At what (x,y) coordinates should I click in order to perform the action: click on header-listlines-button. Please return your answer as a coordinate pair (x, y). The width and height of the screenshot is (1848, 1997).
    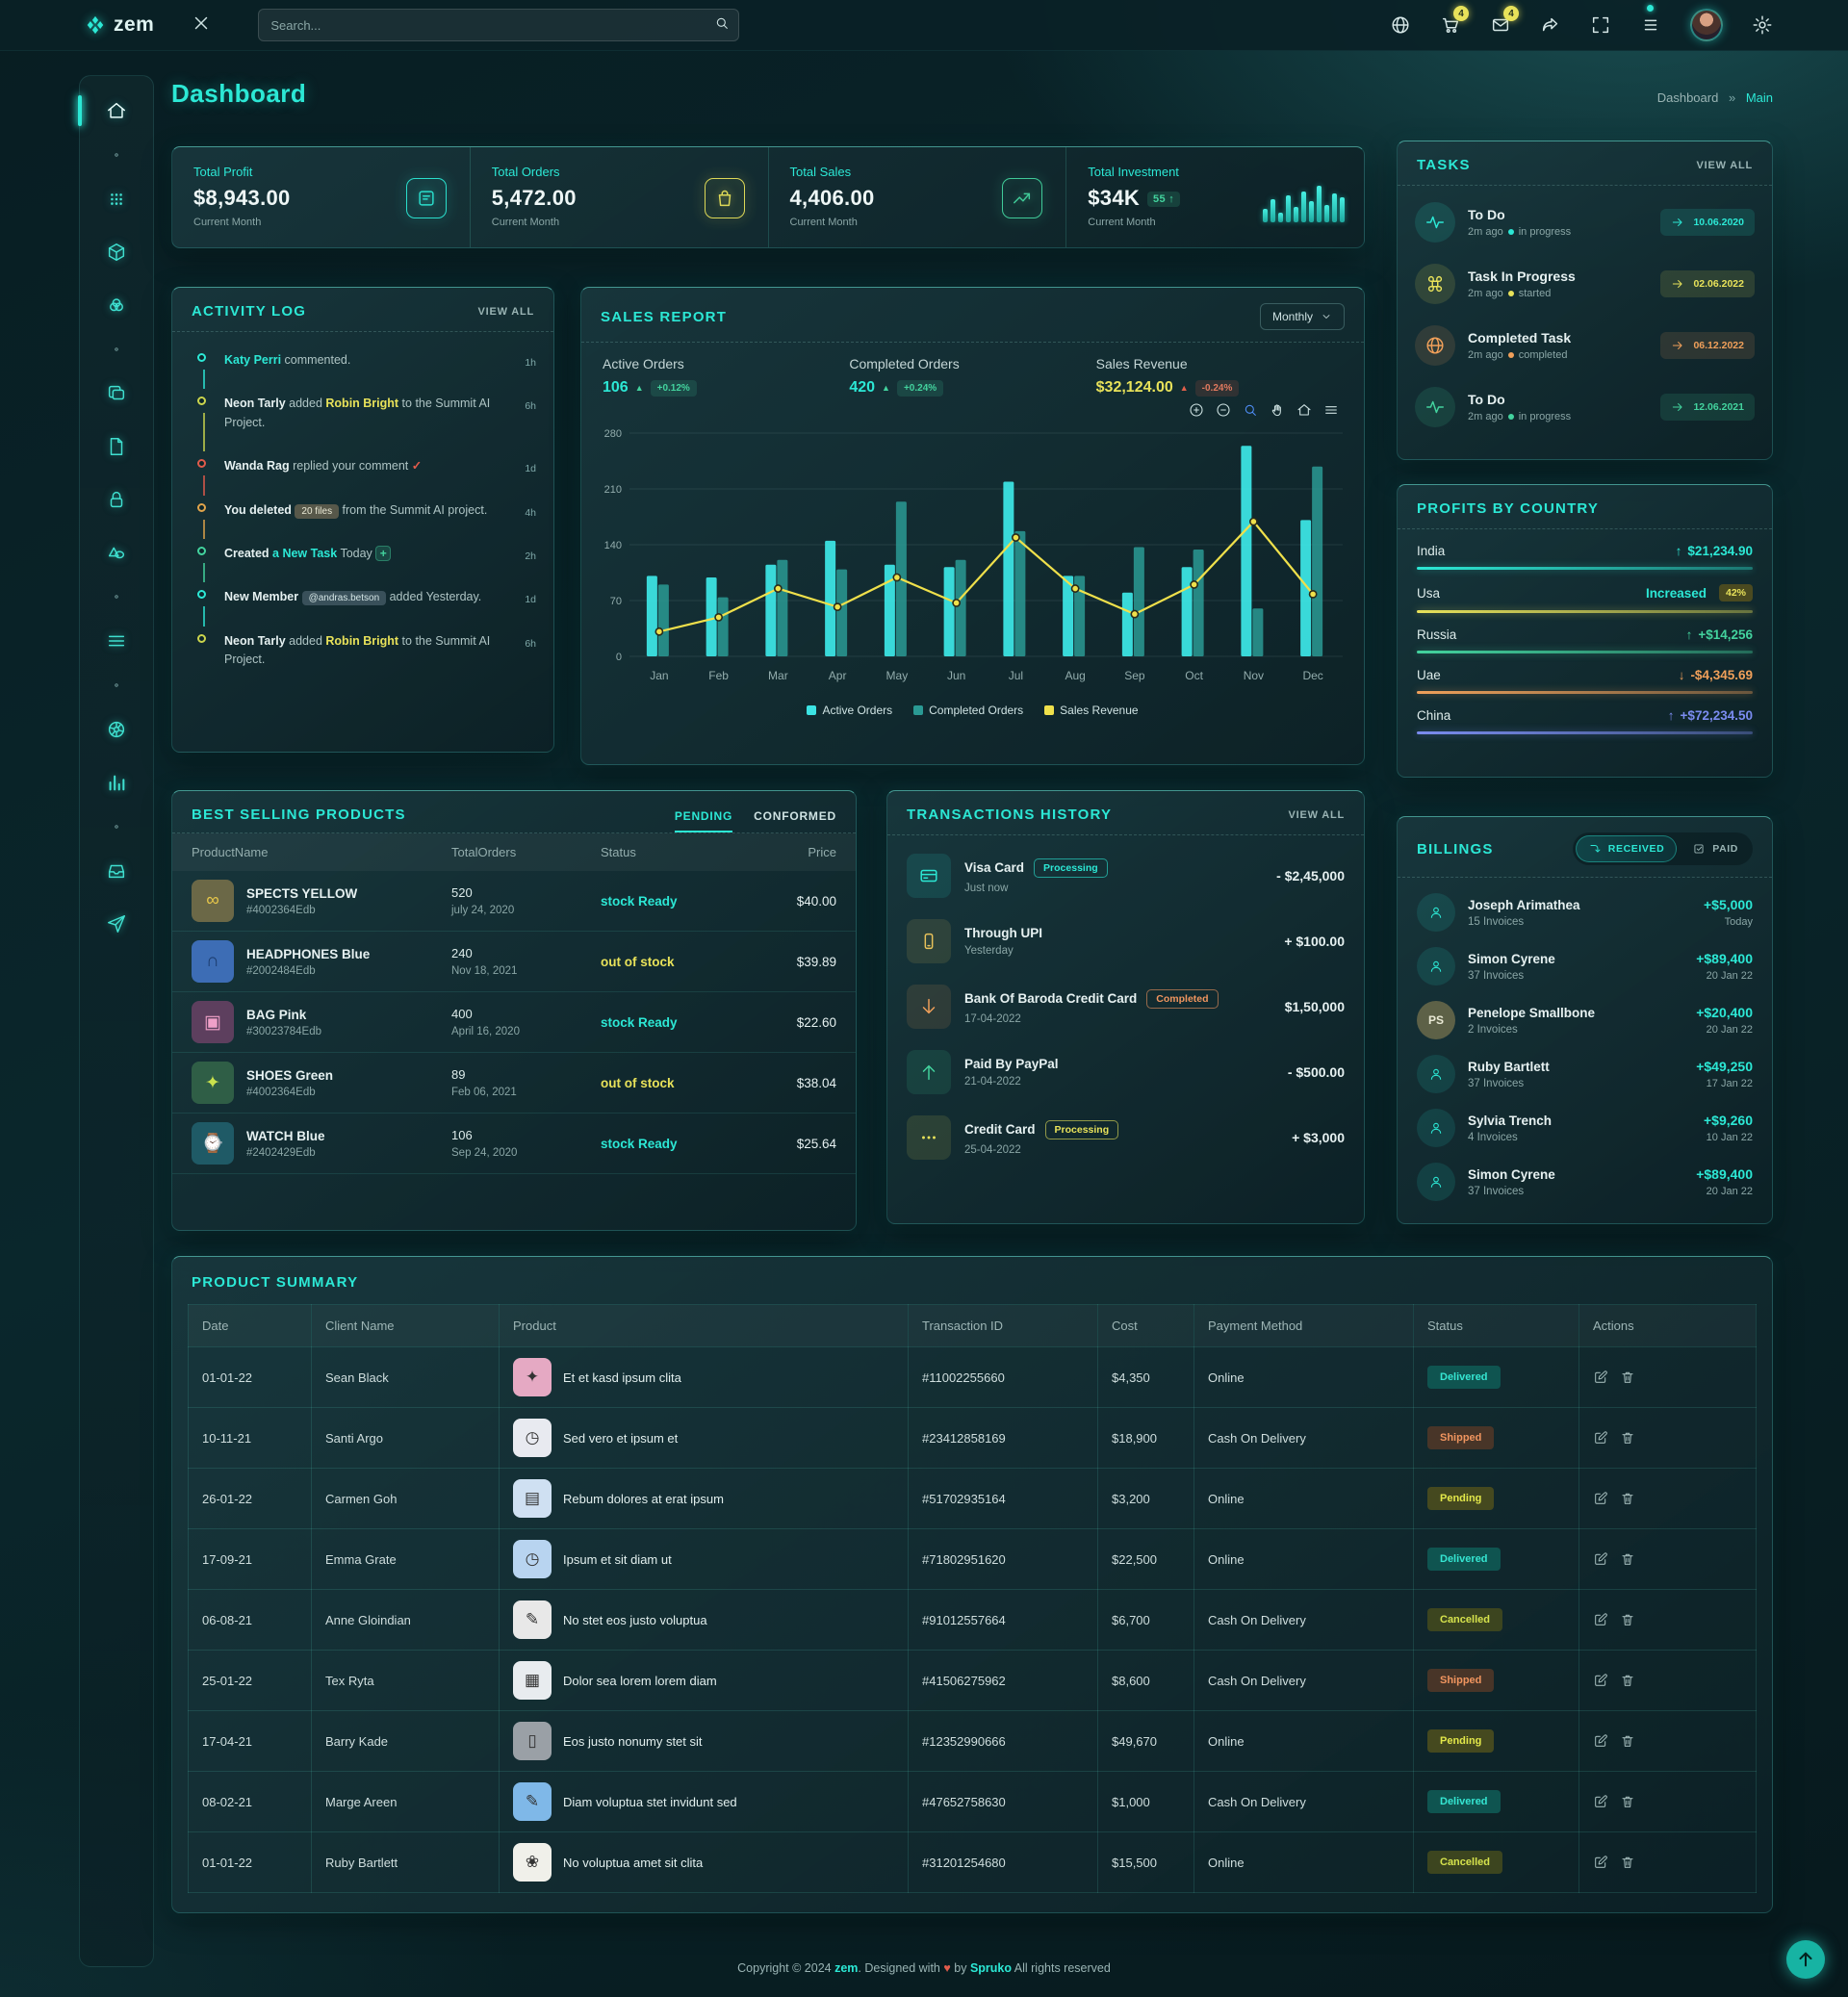
    Looking at the image, I should click on (1650, 20).